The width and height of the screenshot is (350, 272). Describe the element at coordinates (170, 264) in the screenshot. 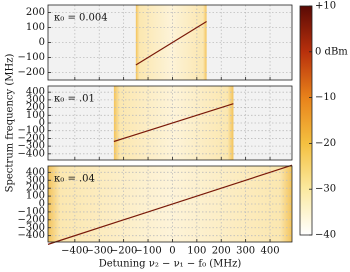

I see `x-axis-label: Detuning ν₂ − ν₁ − f₀ (MHz)` at that location.